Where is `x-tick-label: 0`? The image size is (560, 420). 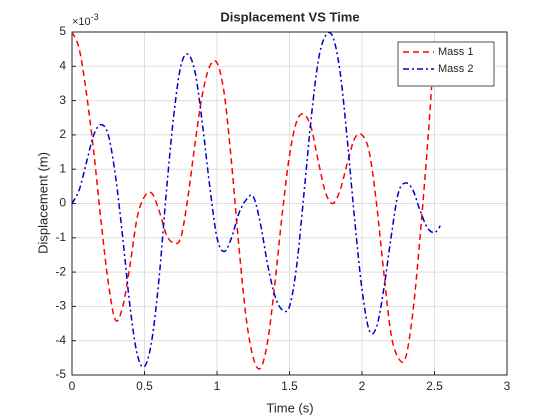 x-tick-label: 0 is located at coordinates (72, 386).